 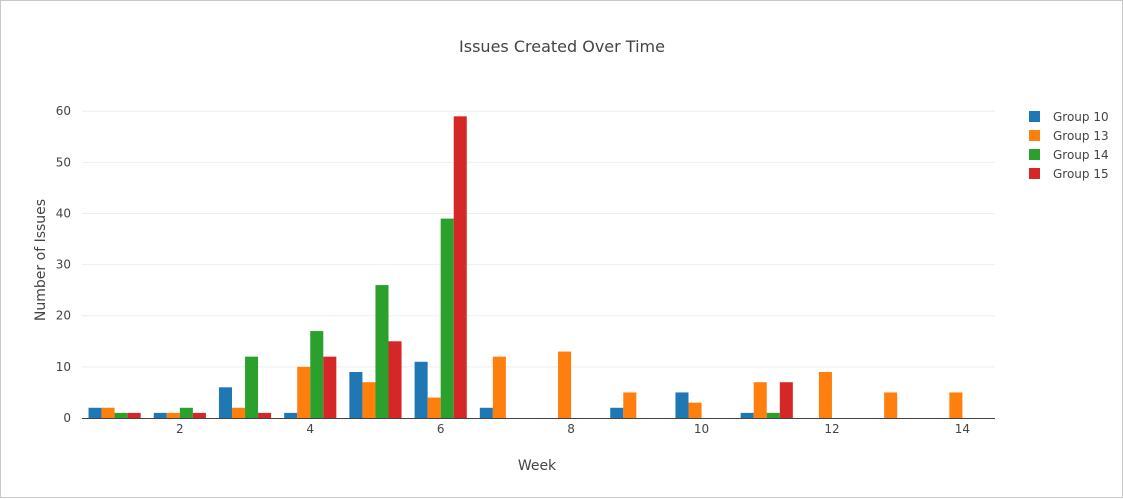 I want to click on y-tick-label: 60, so click(x=63, y=111).